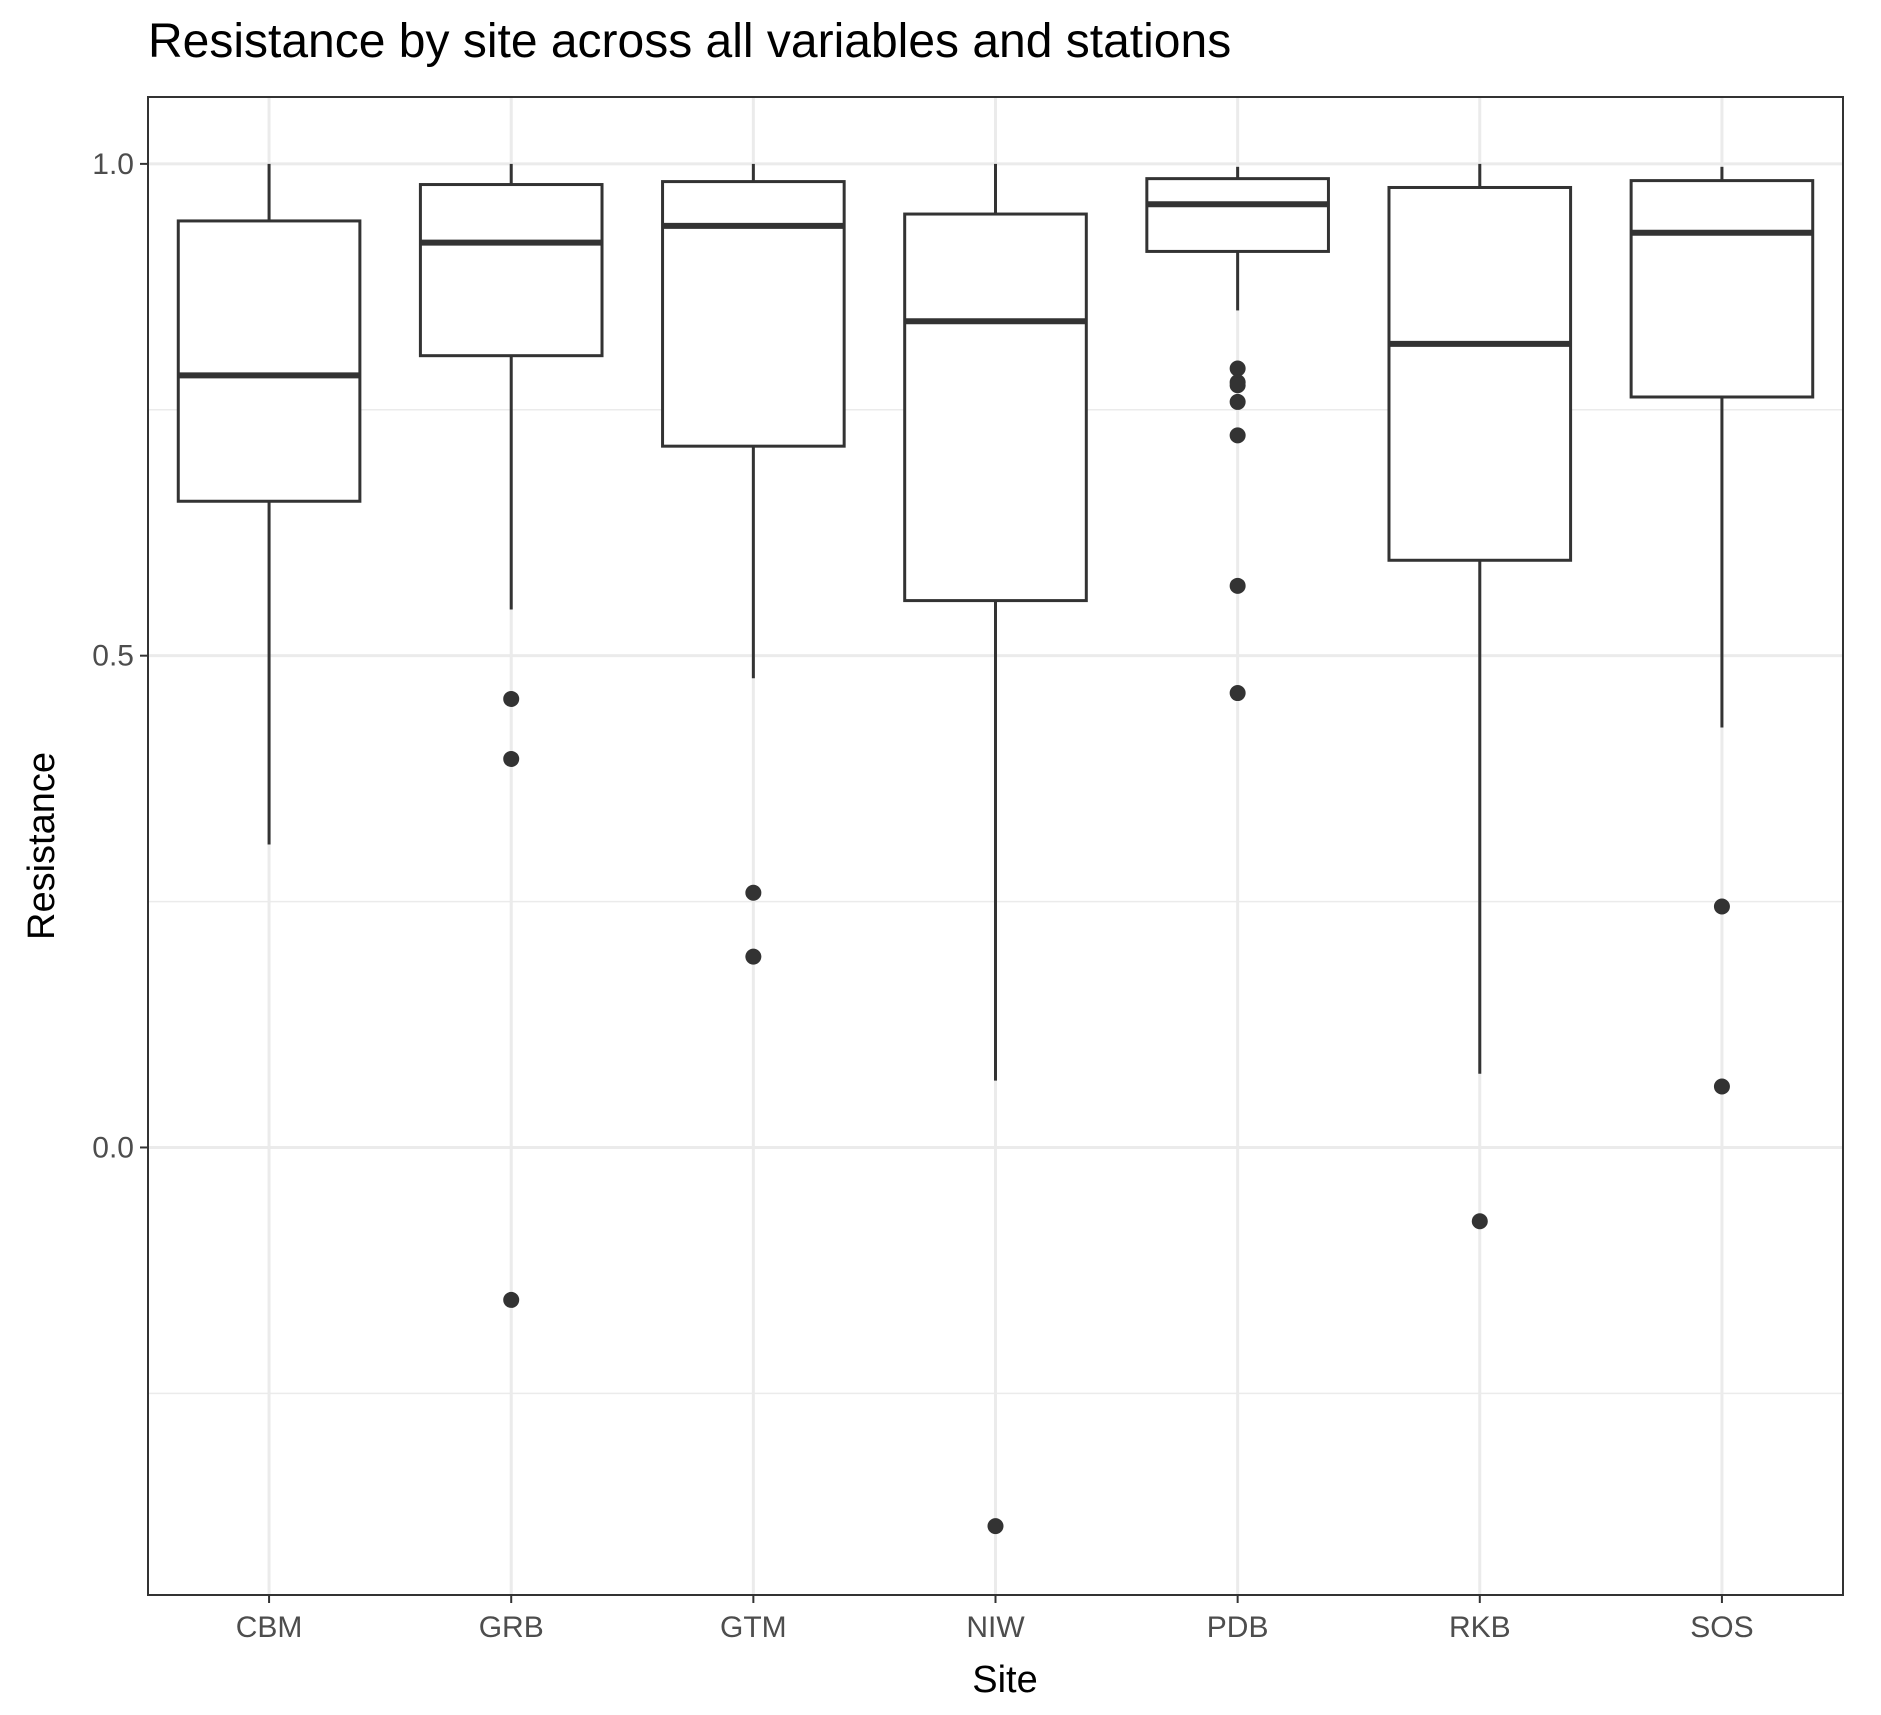 The image size is (1881, 1715). I want to click on x-axis: CBM GRB GTM NIW PDB RKB SOS, so click(995, 1619).